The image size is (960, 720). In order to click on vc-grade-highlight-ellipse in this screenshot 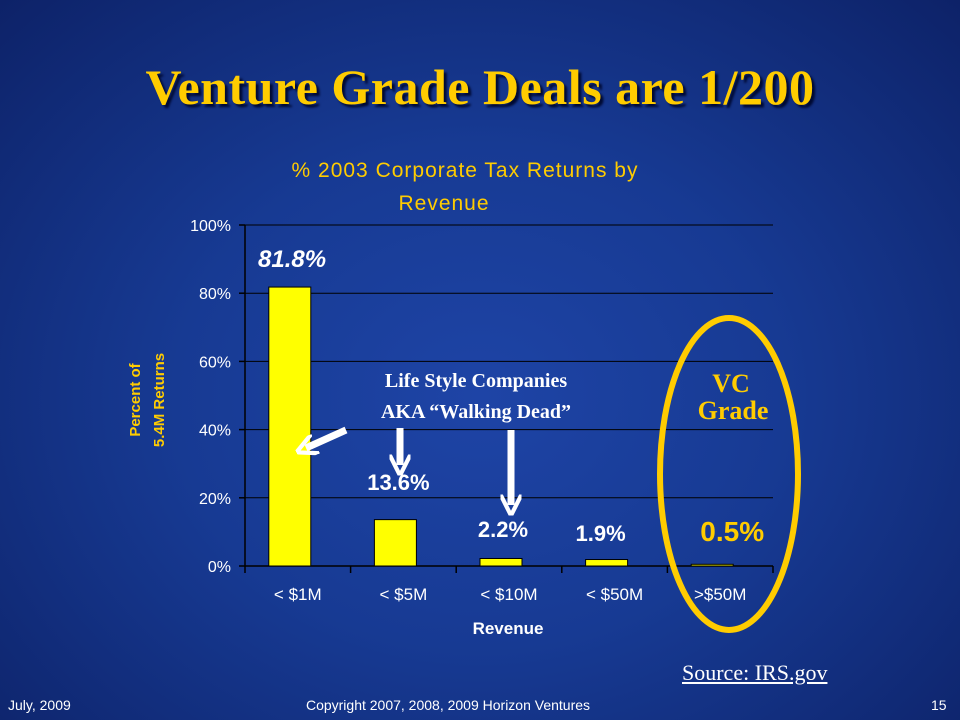, I will do `click(729, 474)`.